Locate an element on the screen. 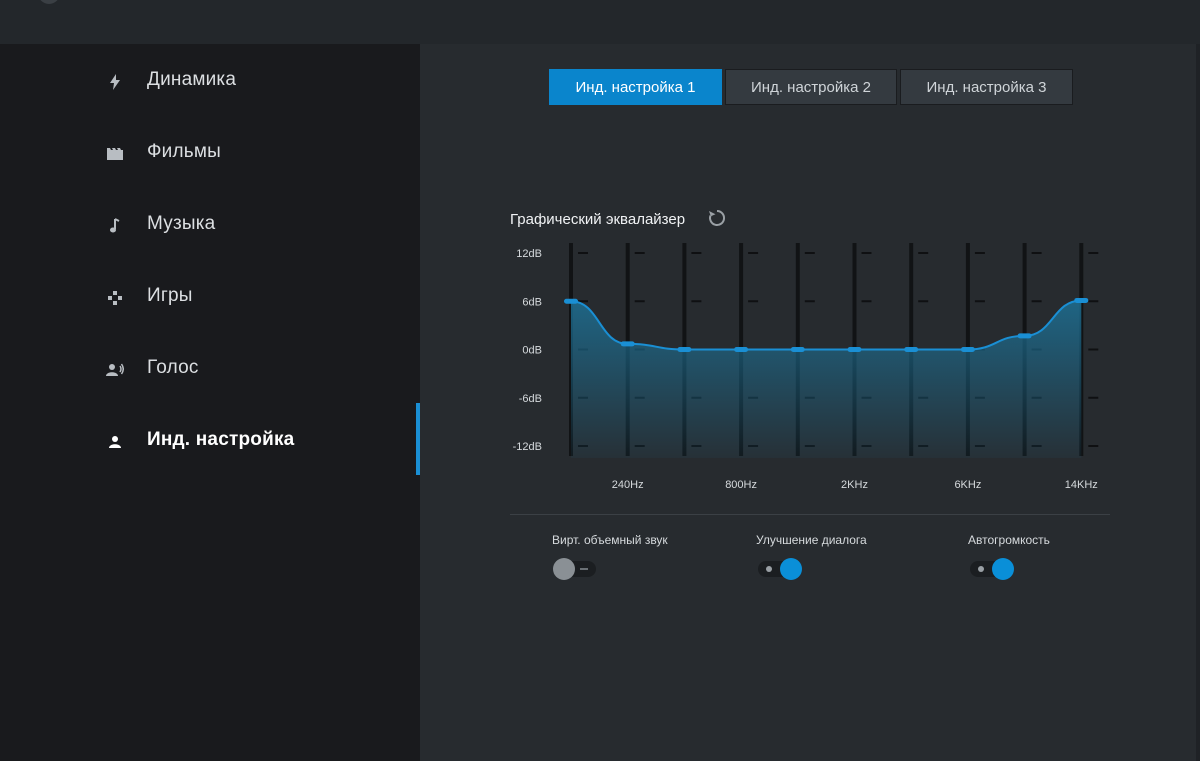 This screenshot has width=1200, height=761. y-tick-label: -6dB is located at coordinates (530, 399).